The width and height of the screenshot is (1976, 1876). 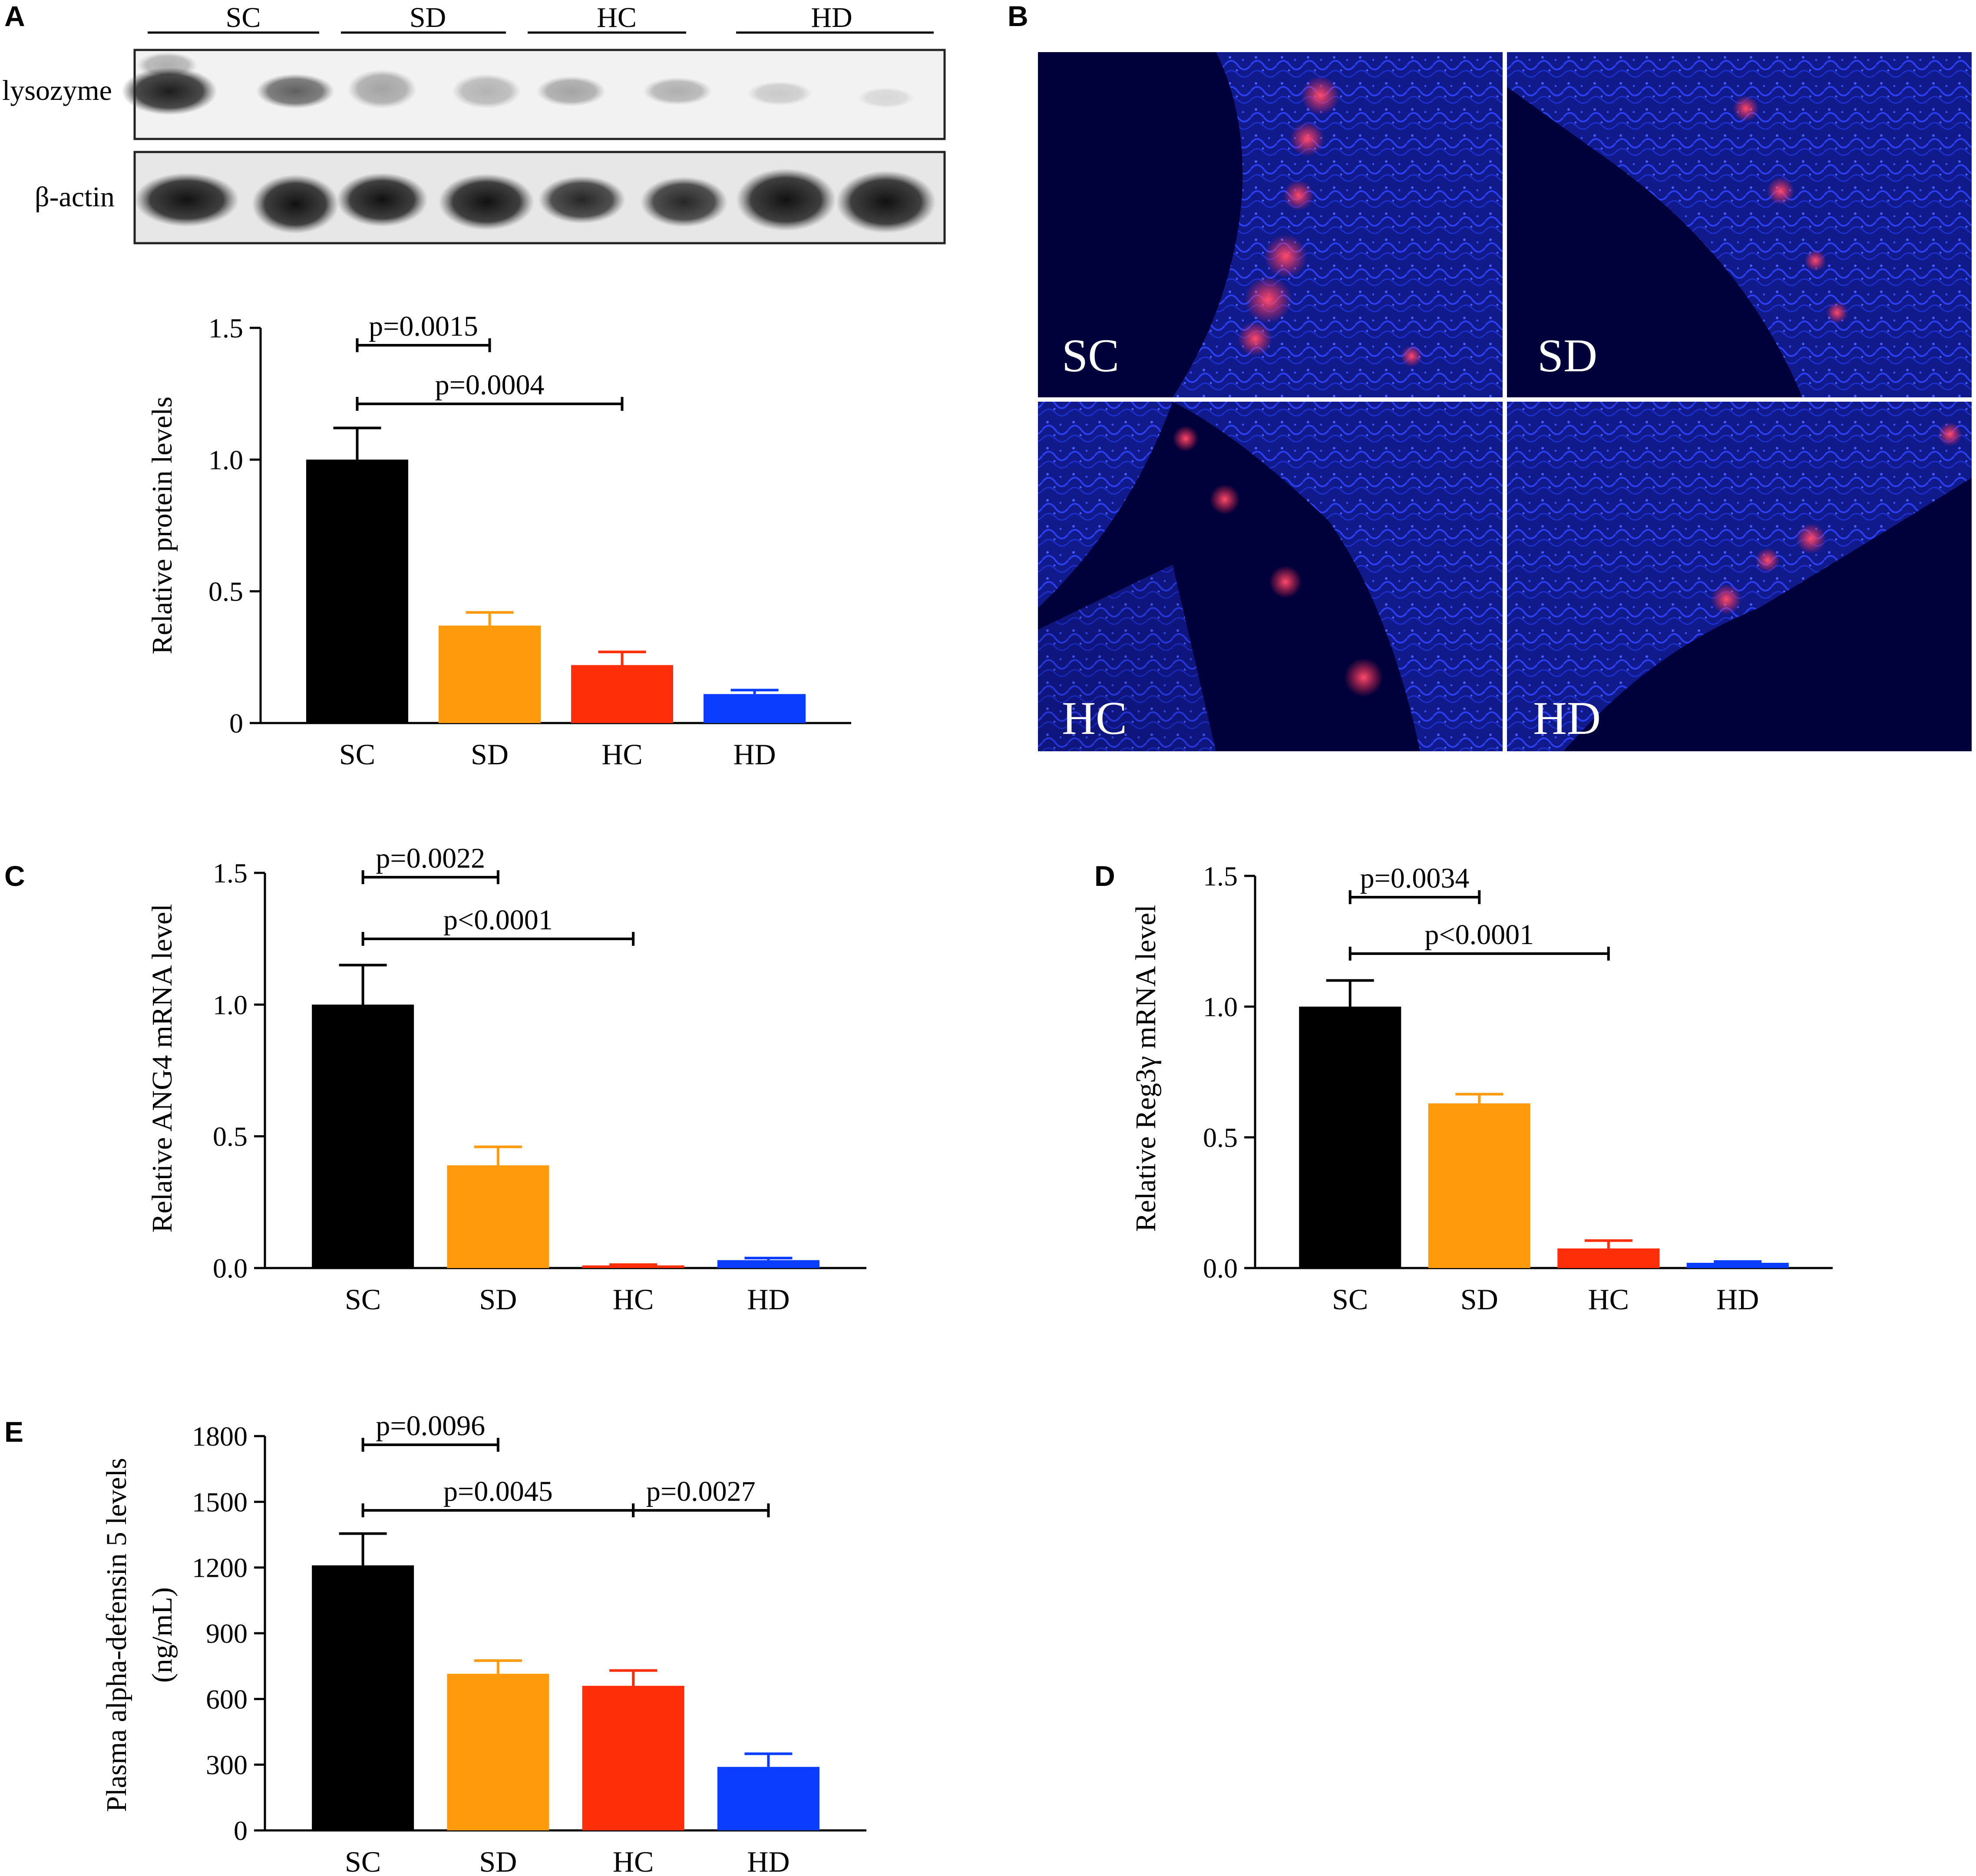 What do you see at coordinates (498, 1491) in the screenshot?
I see `p-value-label: p=0.0045` at bounding box center [498, 1491].